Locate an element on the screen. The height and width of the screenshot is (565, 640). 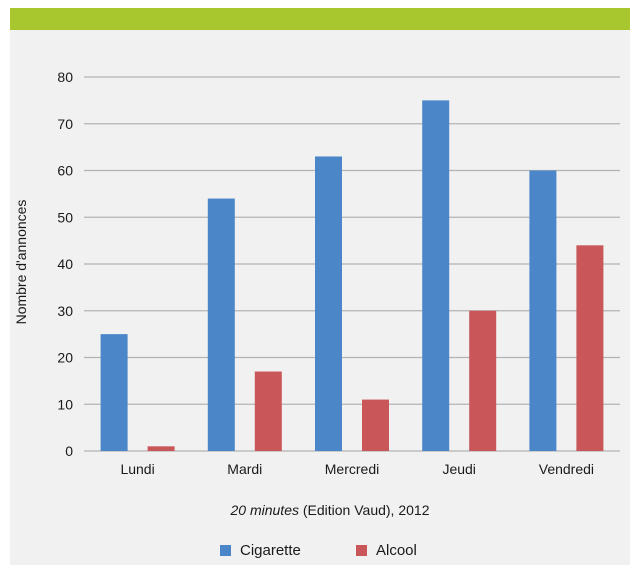
bar-cigarette-mardi is located at coordinates (221, 324).